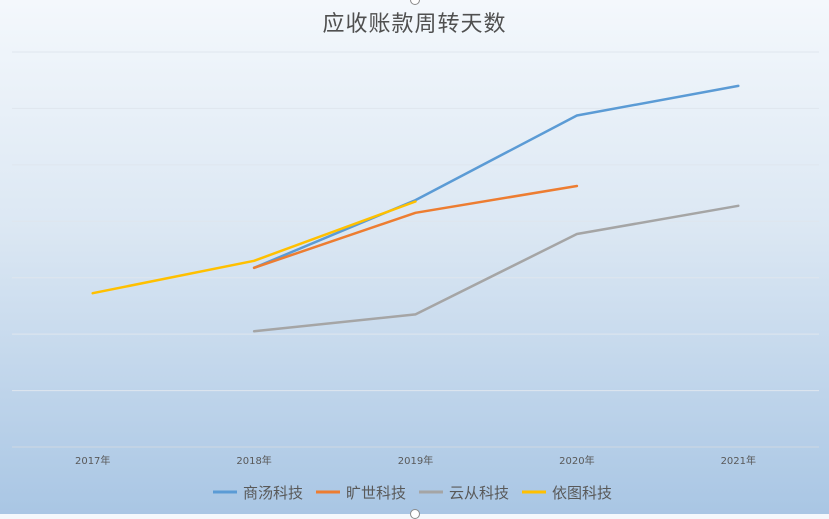  Describe the element at coordinates (376, 493) in the screenshot. I see `legend-label: 旷世科技` at that location.